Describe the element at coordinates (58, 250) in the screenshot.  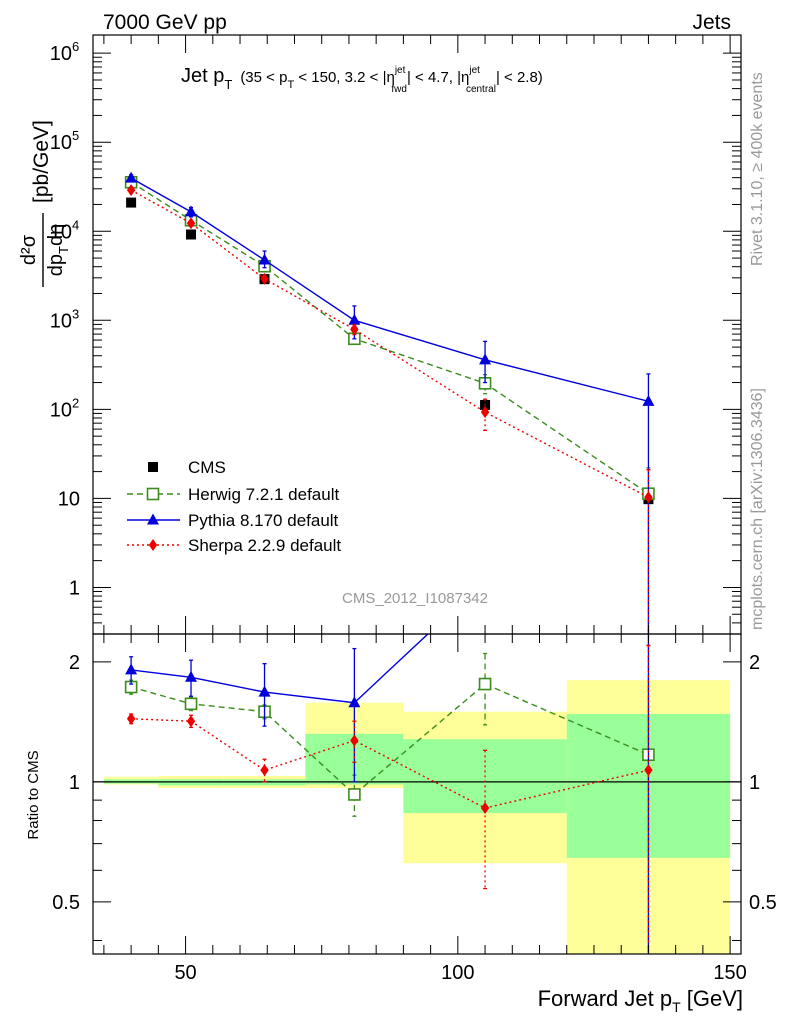
I see `y-label-denominator: dpTdη` at that location.